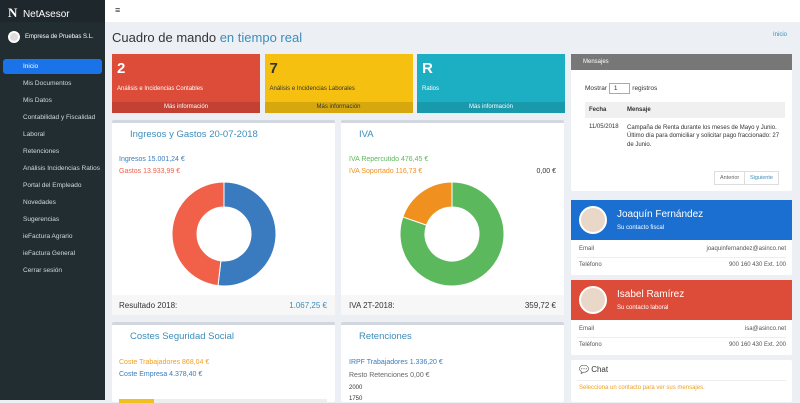 The width and height of the screenshot is (800, 403). Describe the element at coordinates (164, 362) in the screenshot. I see `line: Coste Trabajadores 868,04 €` at that location.